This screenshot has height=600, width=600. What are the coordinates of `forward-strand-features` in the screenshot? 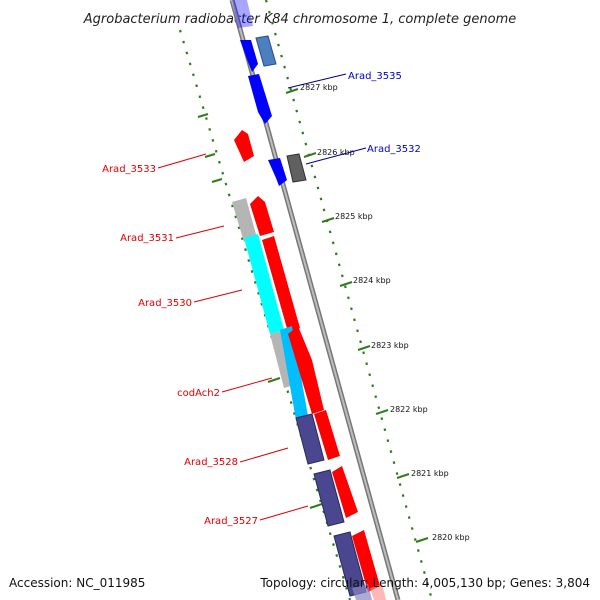 It's located at (269, 93).